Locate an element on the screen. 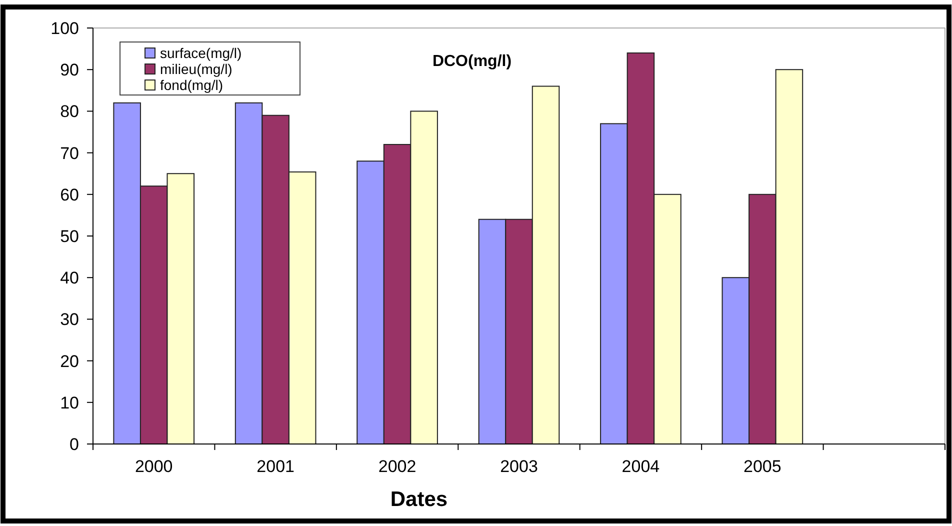 Image resolution: width=952 pixels, height=526 pixels. y-tick-label: 70 is located at coordinates (69, 153).